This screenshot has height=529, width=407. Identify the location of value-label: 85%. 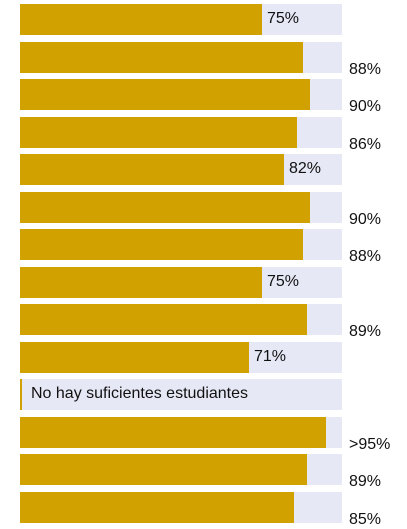
(365, 519).